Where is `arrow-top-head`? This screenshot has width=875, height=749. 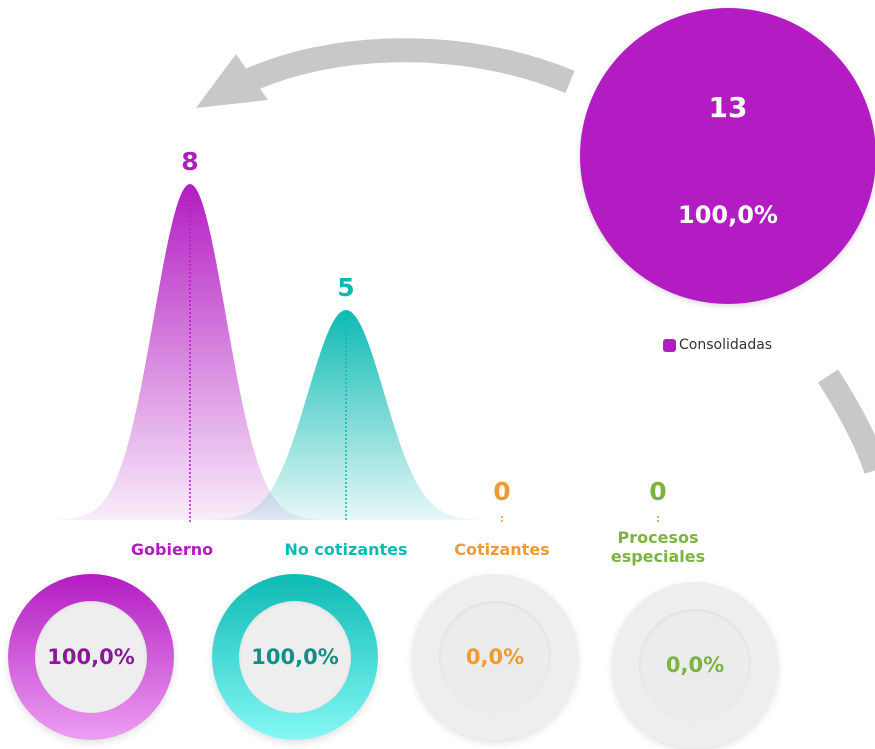
arrow-top-head is located at coordinates (232, 81).